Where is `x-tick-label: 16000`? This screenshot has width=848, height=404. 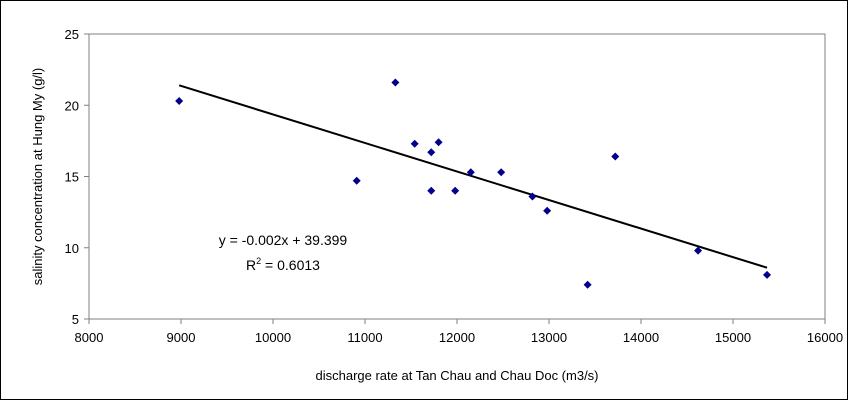 x-tick-label: 16000 is located at coordinates (825, 337).